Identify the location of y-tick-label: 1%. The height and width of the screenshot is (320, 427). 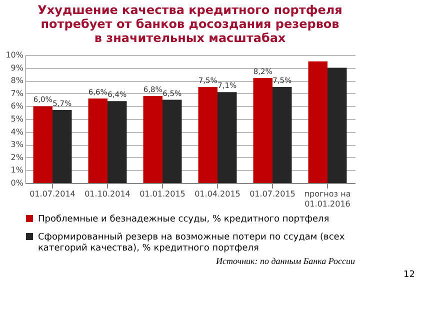
(17, 170).